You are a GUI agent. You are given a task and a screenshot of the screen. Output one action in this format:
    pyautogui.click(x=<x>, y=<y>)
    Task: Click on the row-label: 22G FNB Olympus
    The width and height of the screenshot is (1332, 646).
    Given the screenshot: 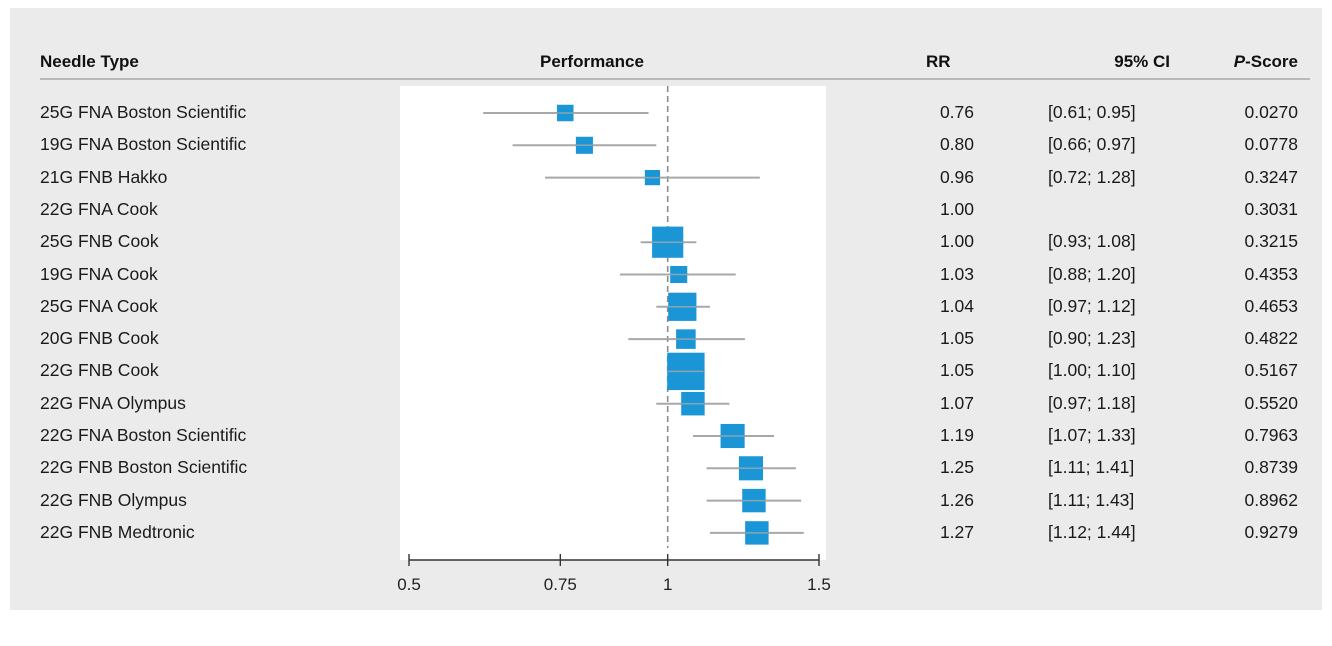 What is the action you would take?
    pyautogui.click(x=113, y=499)
    